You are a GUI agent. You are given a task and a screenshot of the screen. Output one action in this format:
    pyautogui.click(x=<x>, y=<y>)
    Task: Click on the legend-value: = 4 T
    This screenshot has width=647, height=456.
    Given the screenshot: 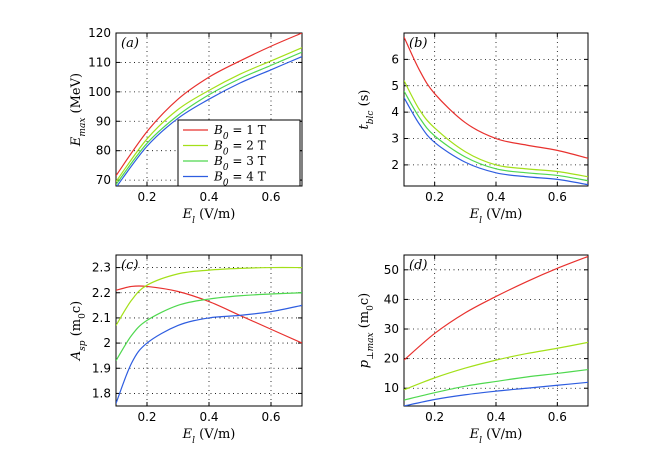 What is the action you would take?
    pyautogui.click(x=247, y=177)
    